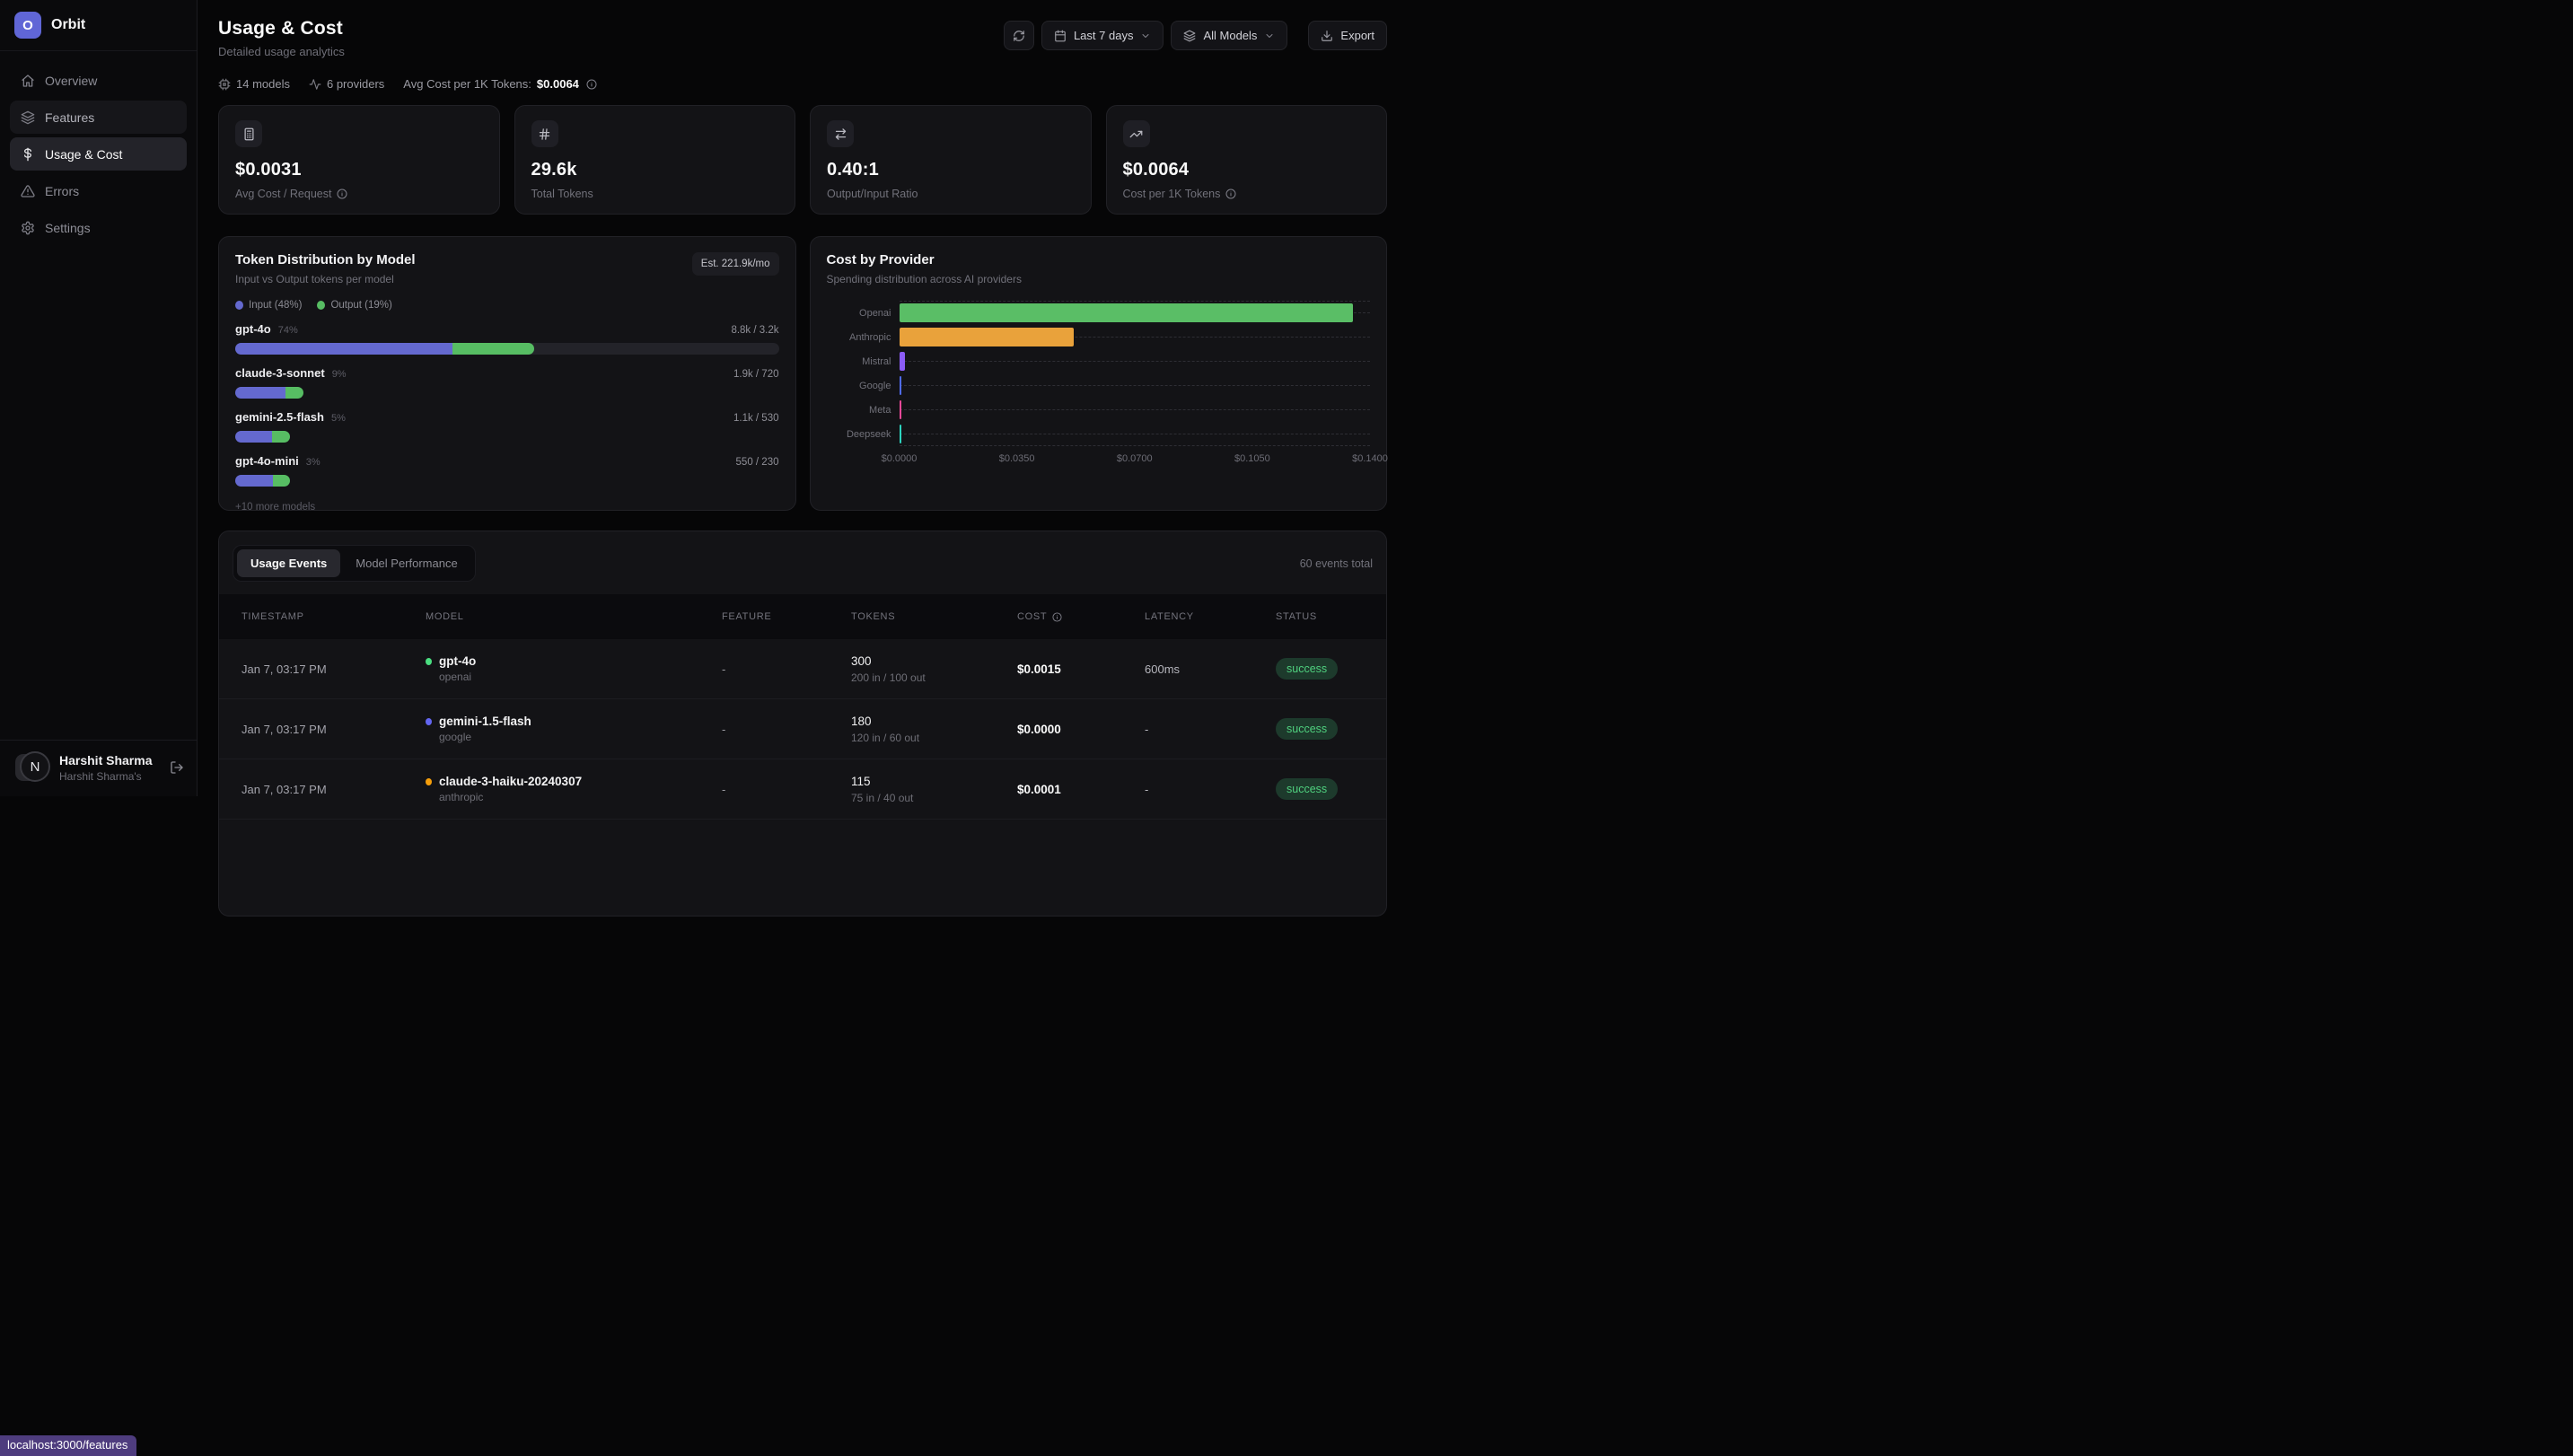  What do you see at coordinates (84, 154) in the screenshot?
I see `sidebar-item-label: Usage & Cost` at bounding box center [84, 154].